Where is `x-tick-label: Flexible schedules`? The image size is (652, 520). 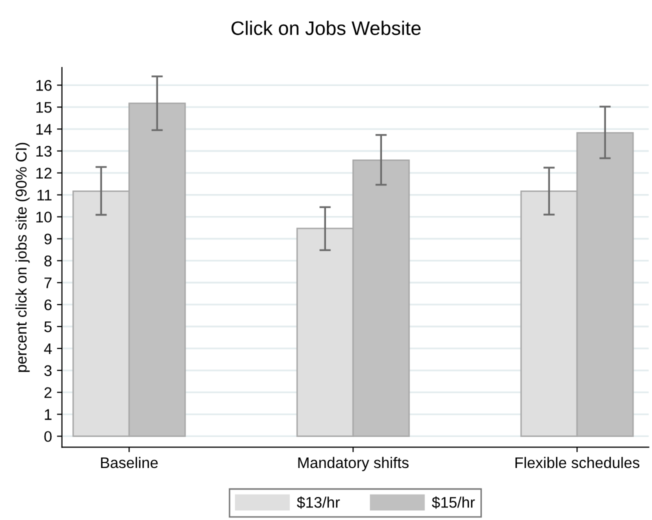 x-tick-label: Flexible schedules is located at coordinates (577, 462).